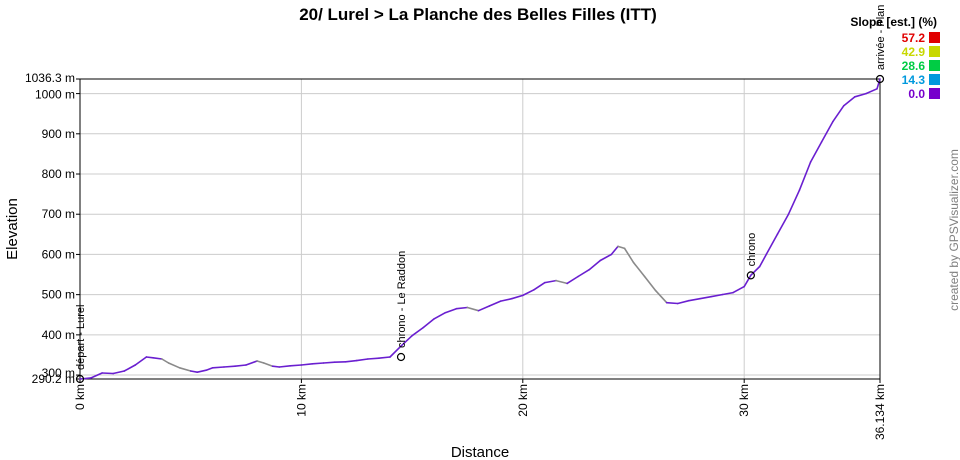 The width and height of the screenshot is (960, 460). What do you see at coordinates (301, 400) in the screenshot?
I see `x-tick-label: 10 km` at bounding box center [301, 400].